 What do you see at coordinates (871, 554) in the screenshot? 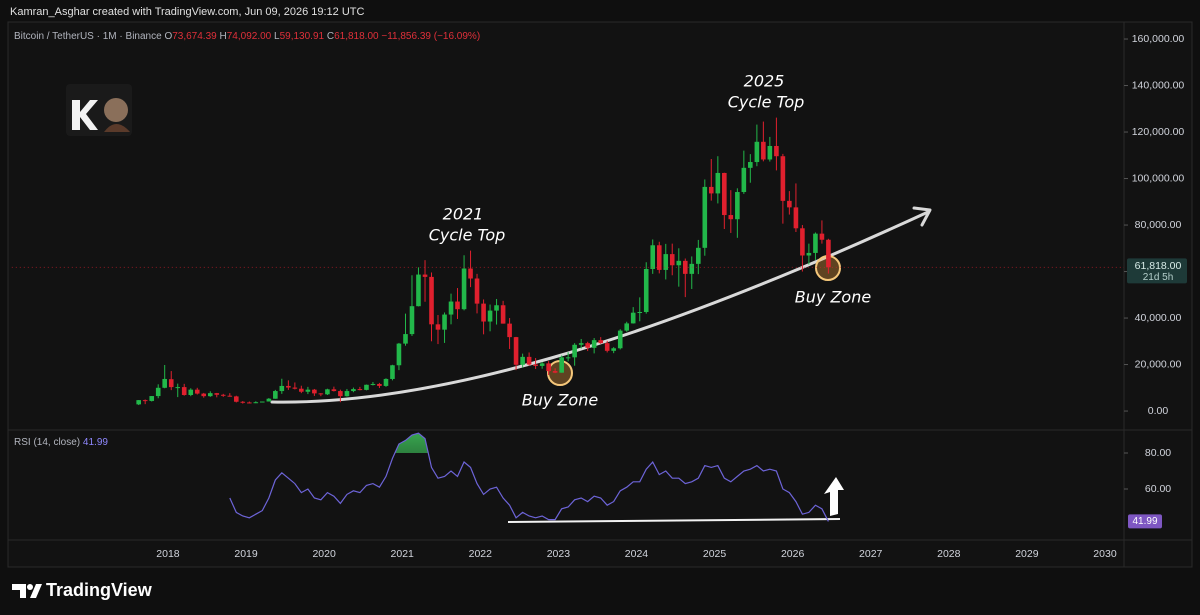
I see `x-tick-label: 2027` at bounding box center [871, 554].